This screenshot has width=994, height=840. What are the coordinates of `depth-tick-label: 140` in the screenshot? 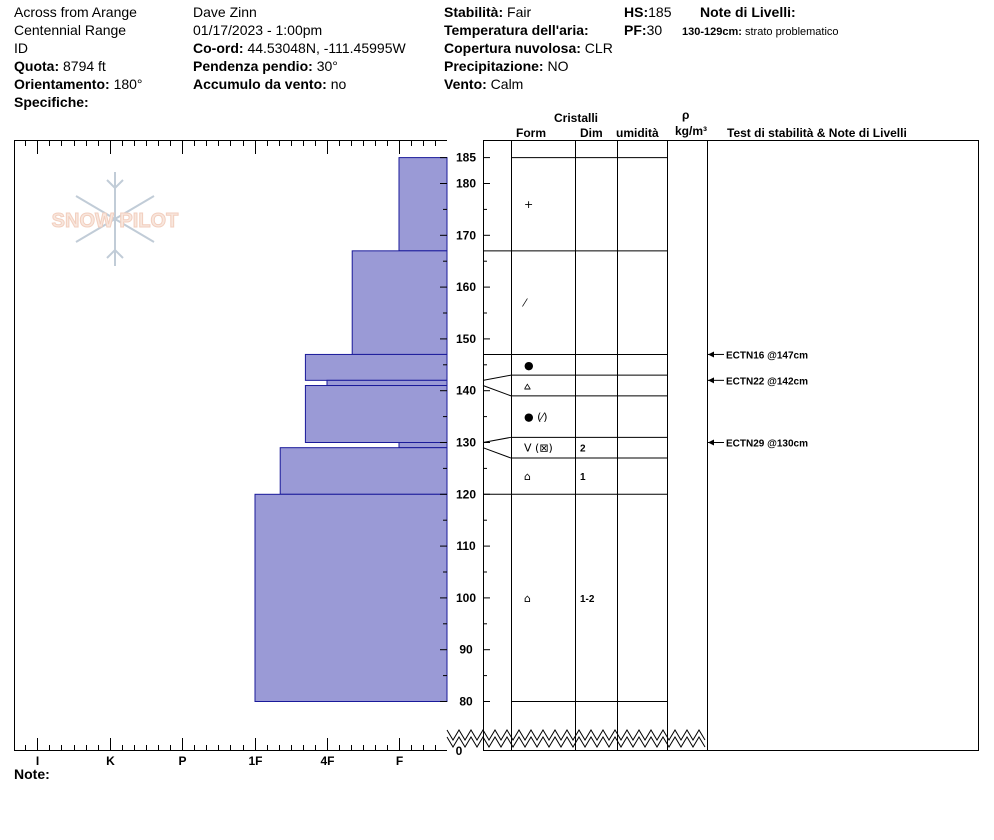 It's located at (466, 391).